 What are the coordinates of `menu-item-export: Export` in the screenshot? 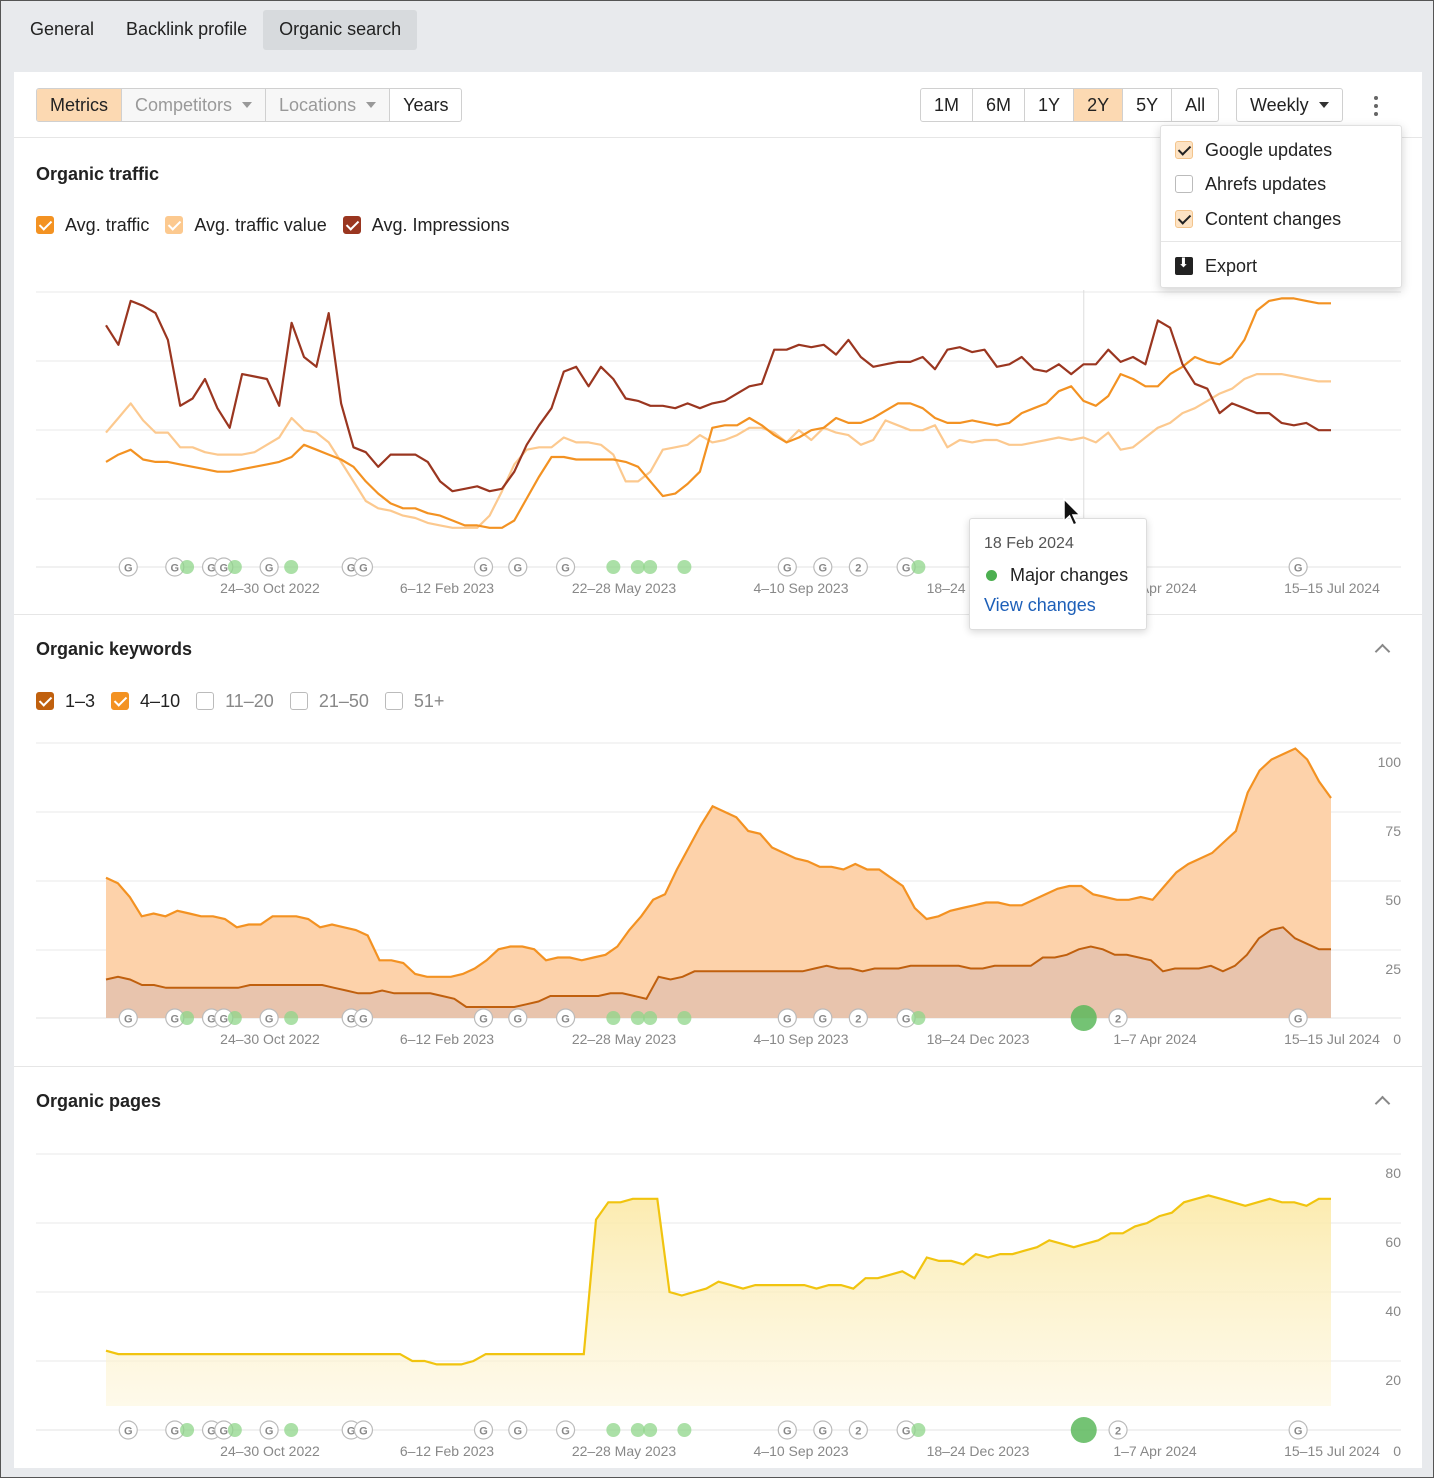 It's located at (1216, 266).